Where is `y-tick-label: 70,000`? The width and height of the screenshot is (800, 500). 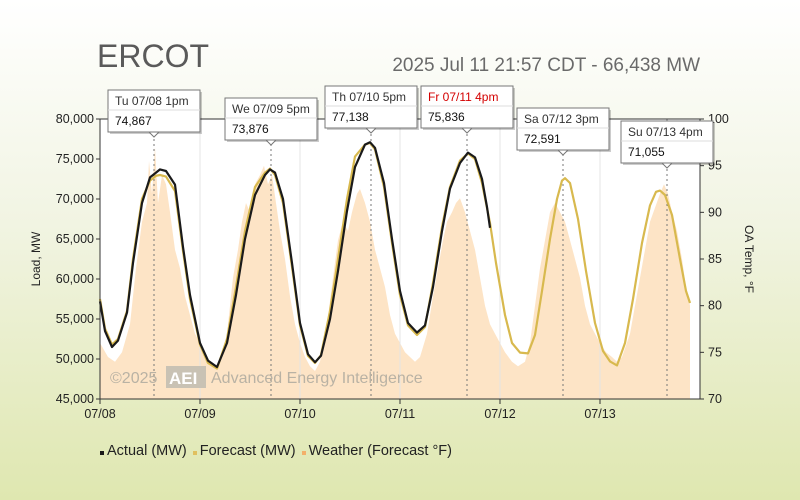
y-tick-label: 70,000 is located at coordinates (75, 199).